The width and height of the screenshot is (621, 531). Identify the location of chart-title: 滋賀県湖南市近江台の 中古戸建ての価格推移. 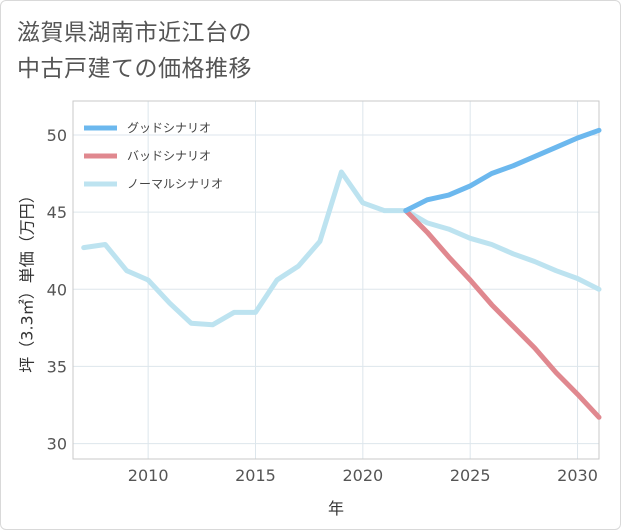
(134, 51).